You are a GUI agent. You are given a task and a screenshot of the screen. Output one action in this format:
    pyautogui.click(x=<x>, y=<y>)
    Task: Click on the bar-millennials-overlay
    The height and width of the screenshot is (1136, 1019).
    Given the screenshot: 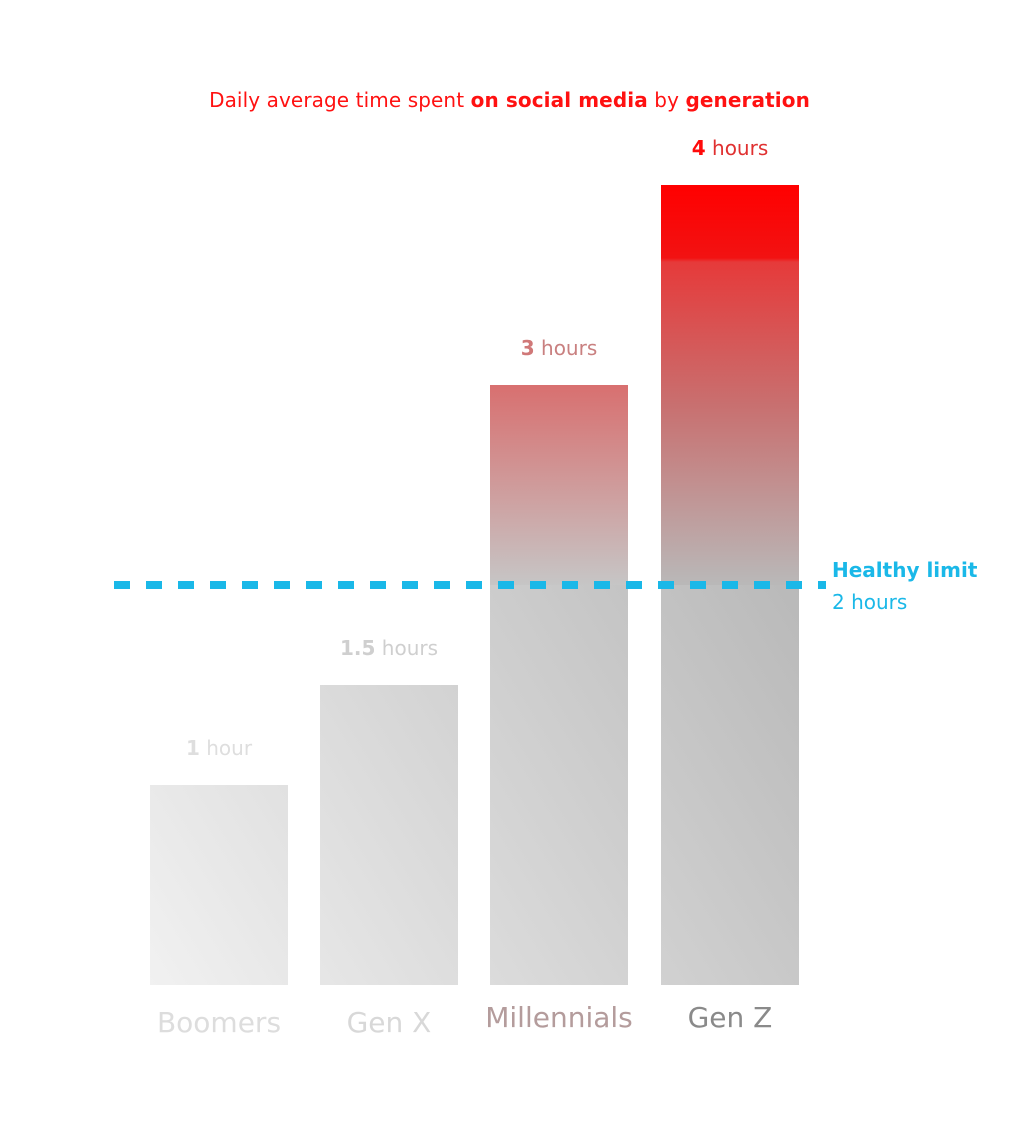 What is the action you would take?
    pyautogui.click(x=559, y=485)
    